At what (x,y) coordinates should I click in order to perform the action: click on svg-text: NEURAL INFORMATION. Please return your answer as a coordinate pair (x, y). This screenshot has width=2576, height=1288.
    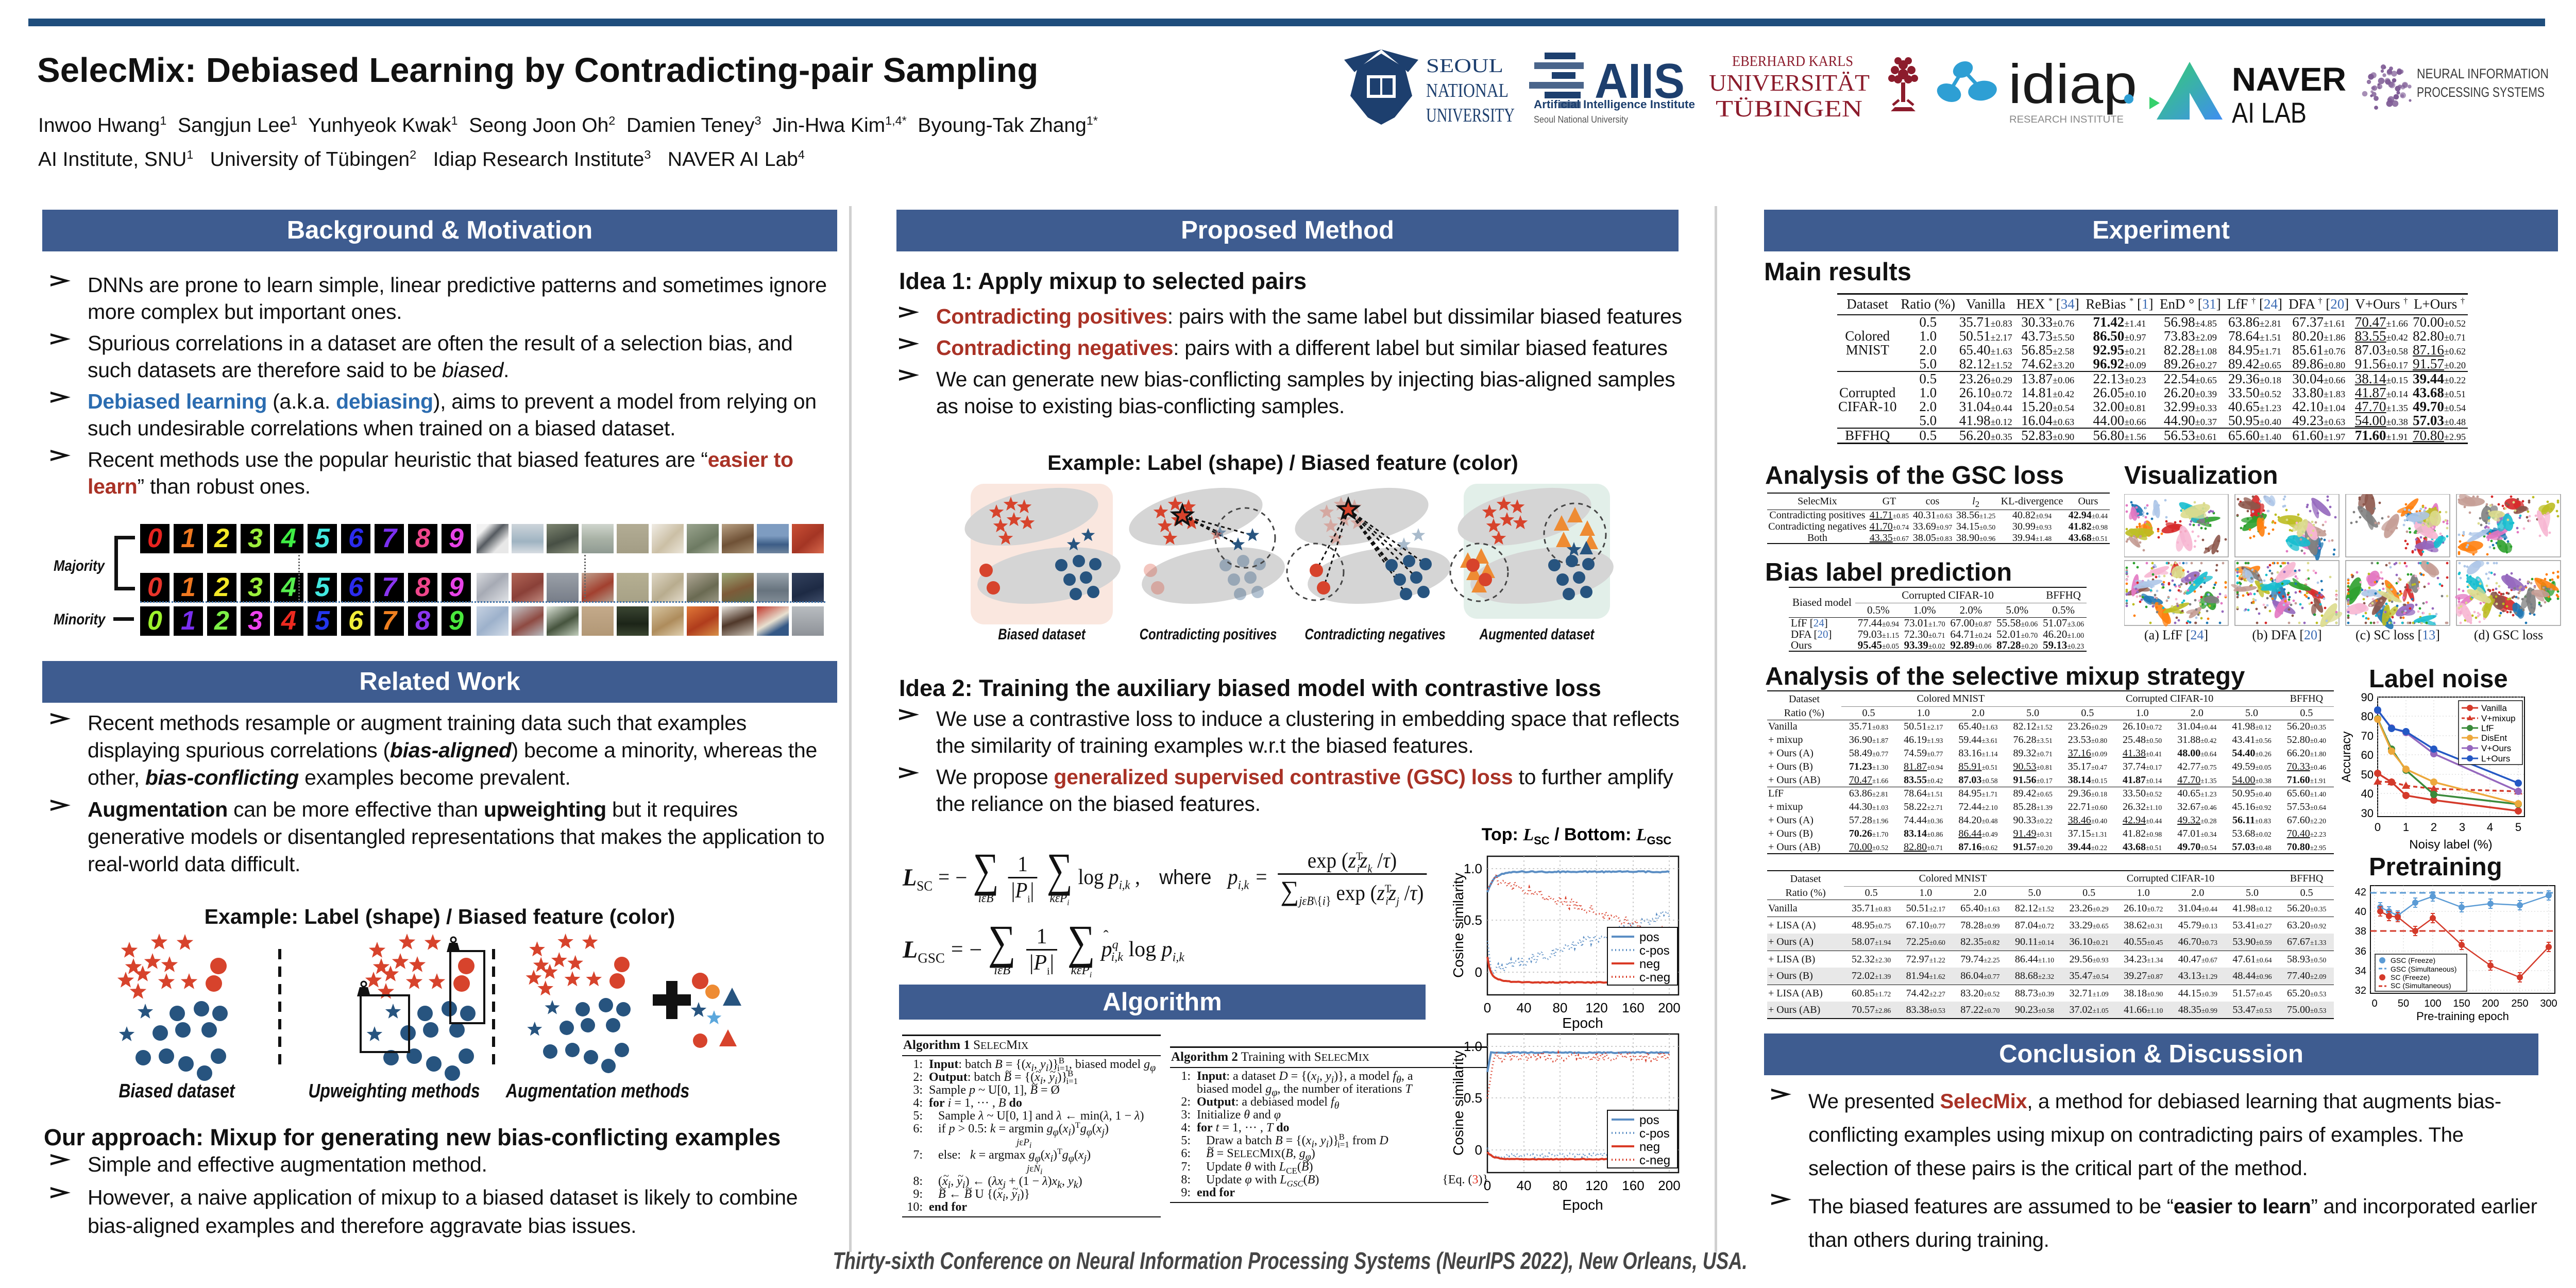
    Looking at the image, I should click on (2483, 73).